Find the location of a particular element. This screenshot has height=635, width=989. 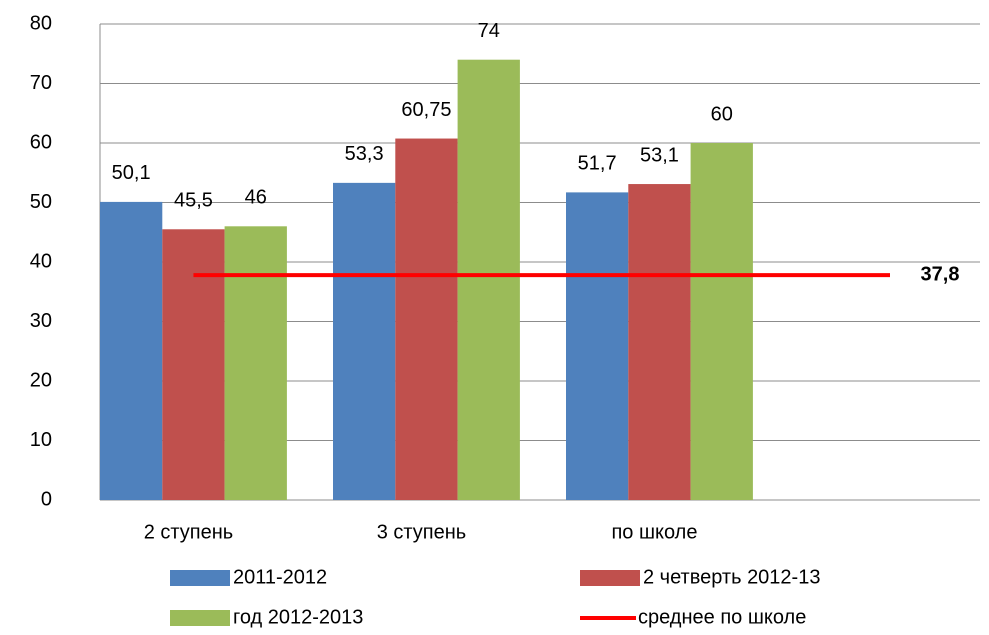

data-label: 45,5 is located at coordinates (193, 201).